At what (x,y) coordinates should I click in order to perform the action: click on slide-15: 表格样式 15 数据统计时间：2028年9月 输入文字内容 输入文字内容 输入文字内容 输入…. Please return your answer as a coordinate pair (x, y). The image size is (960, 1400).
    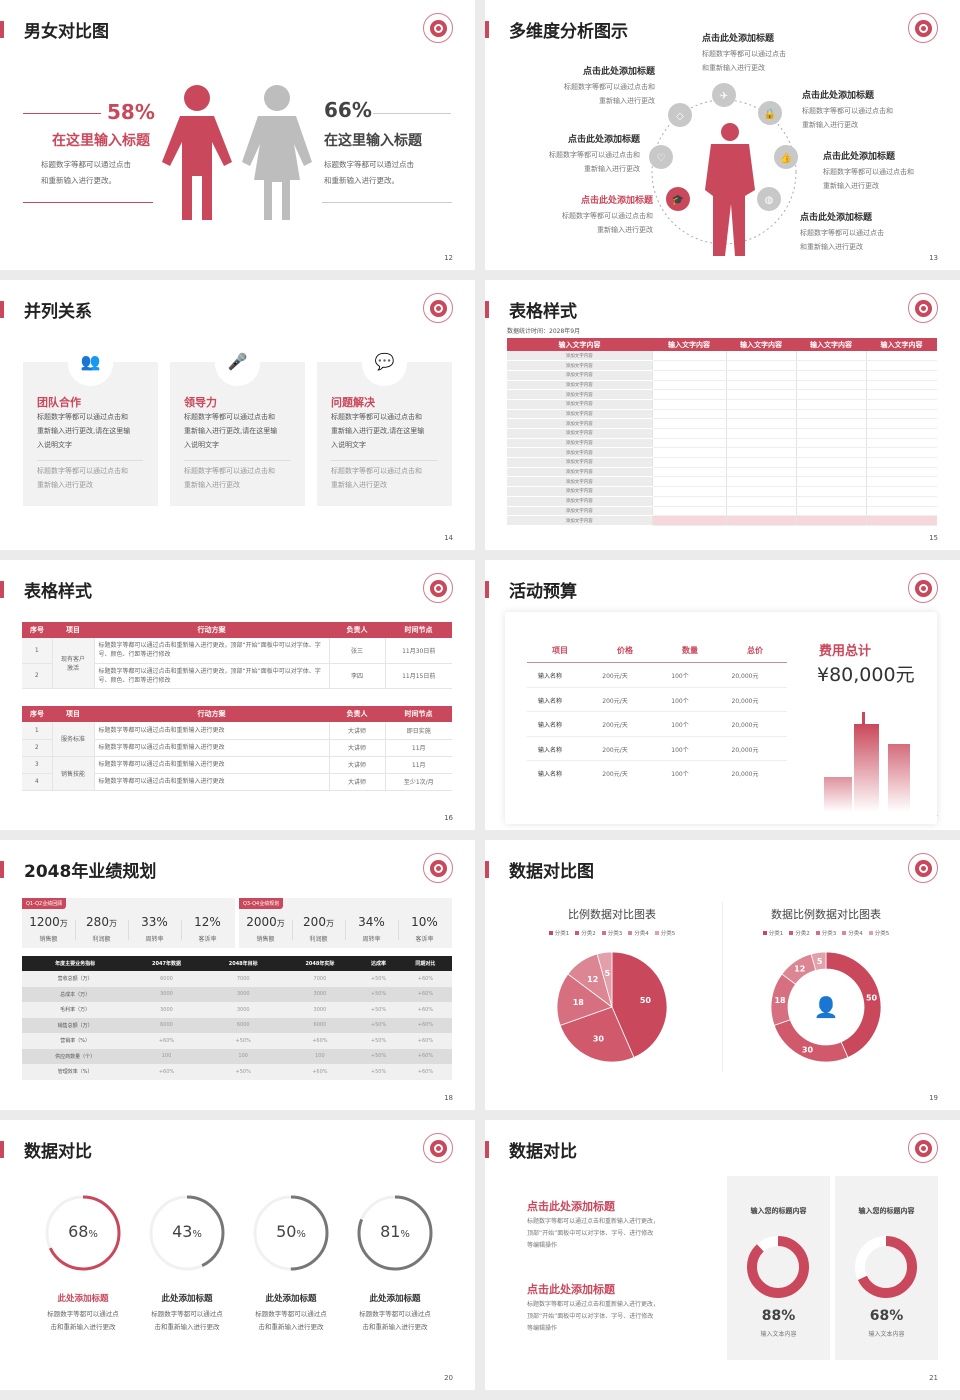
    Looking at the image, I should click on (722, 415).